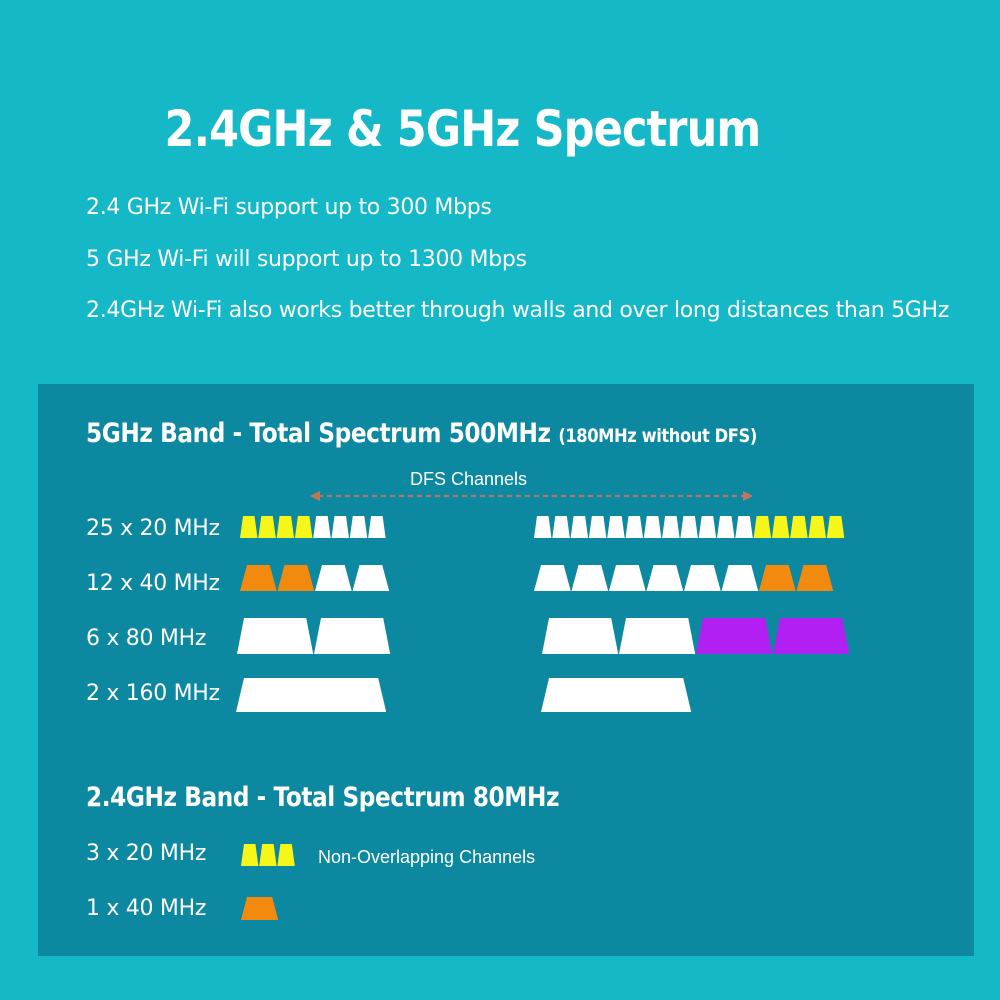 This screenshot has width=1000, height=1000. I want to click on row-label-3x20: 3 x 20 MHz, so click(146, 853).